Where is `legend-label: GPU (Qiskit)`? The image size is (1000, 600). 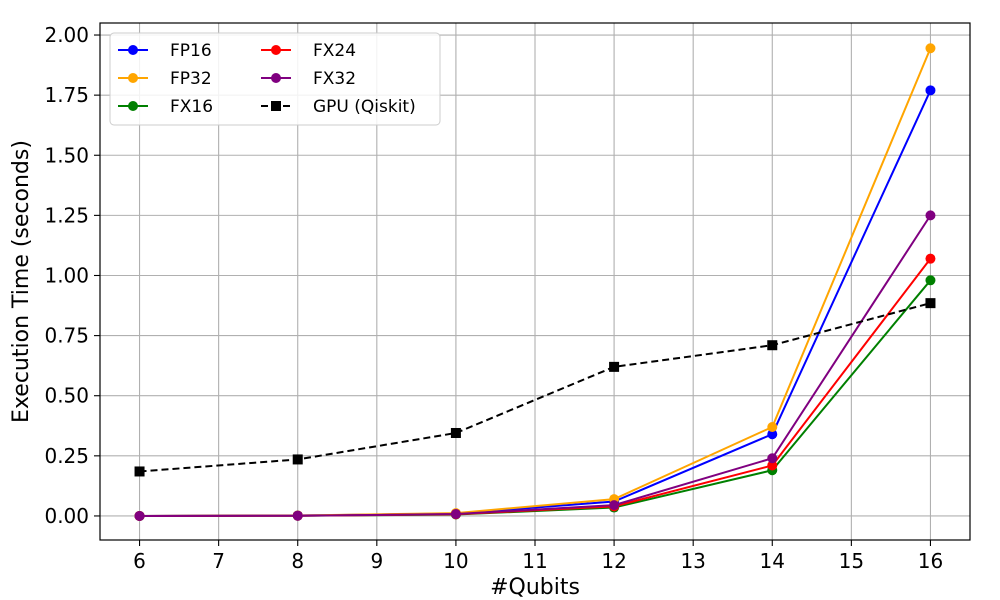 legend-label: GPU (Qiskit) is located at coordinates (364, 107).